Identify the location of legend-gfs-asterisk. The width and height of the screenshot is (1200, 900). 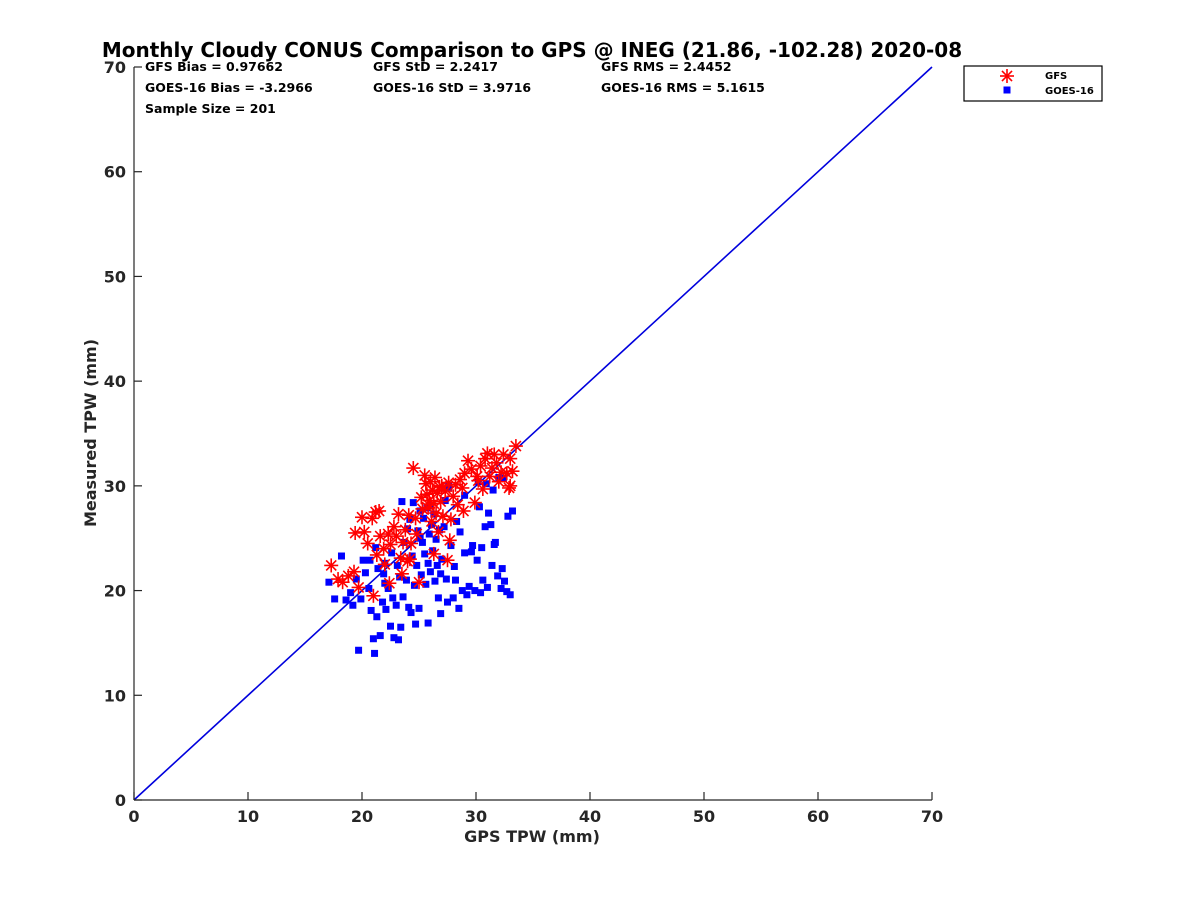
(1007, 76).